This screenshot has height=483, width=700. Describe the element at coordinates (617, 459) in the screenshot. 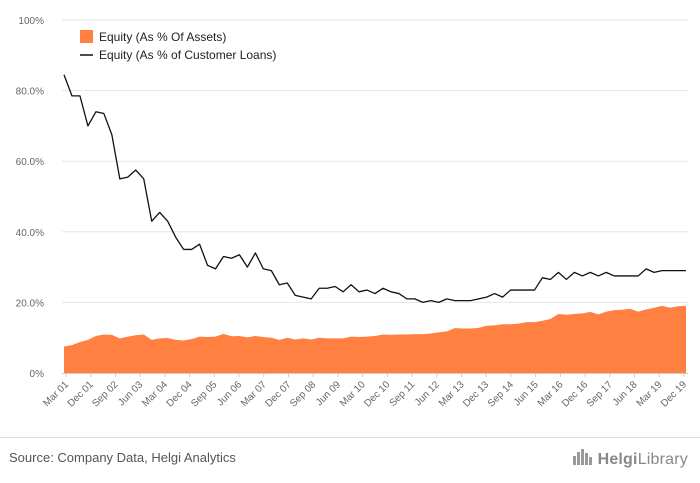

I see `brand-name: Helgi` at that location.